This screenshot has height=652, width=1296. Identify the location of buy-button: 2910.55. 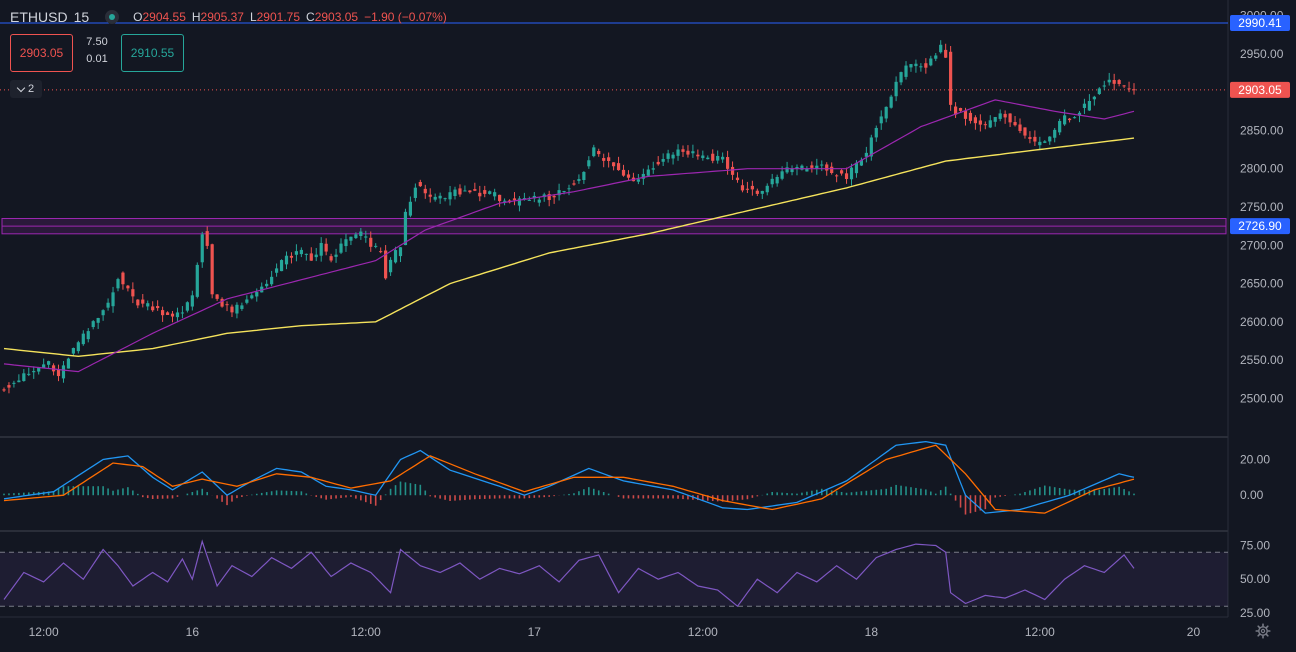
(152, 53).